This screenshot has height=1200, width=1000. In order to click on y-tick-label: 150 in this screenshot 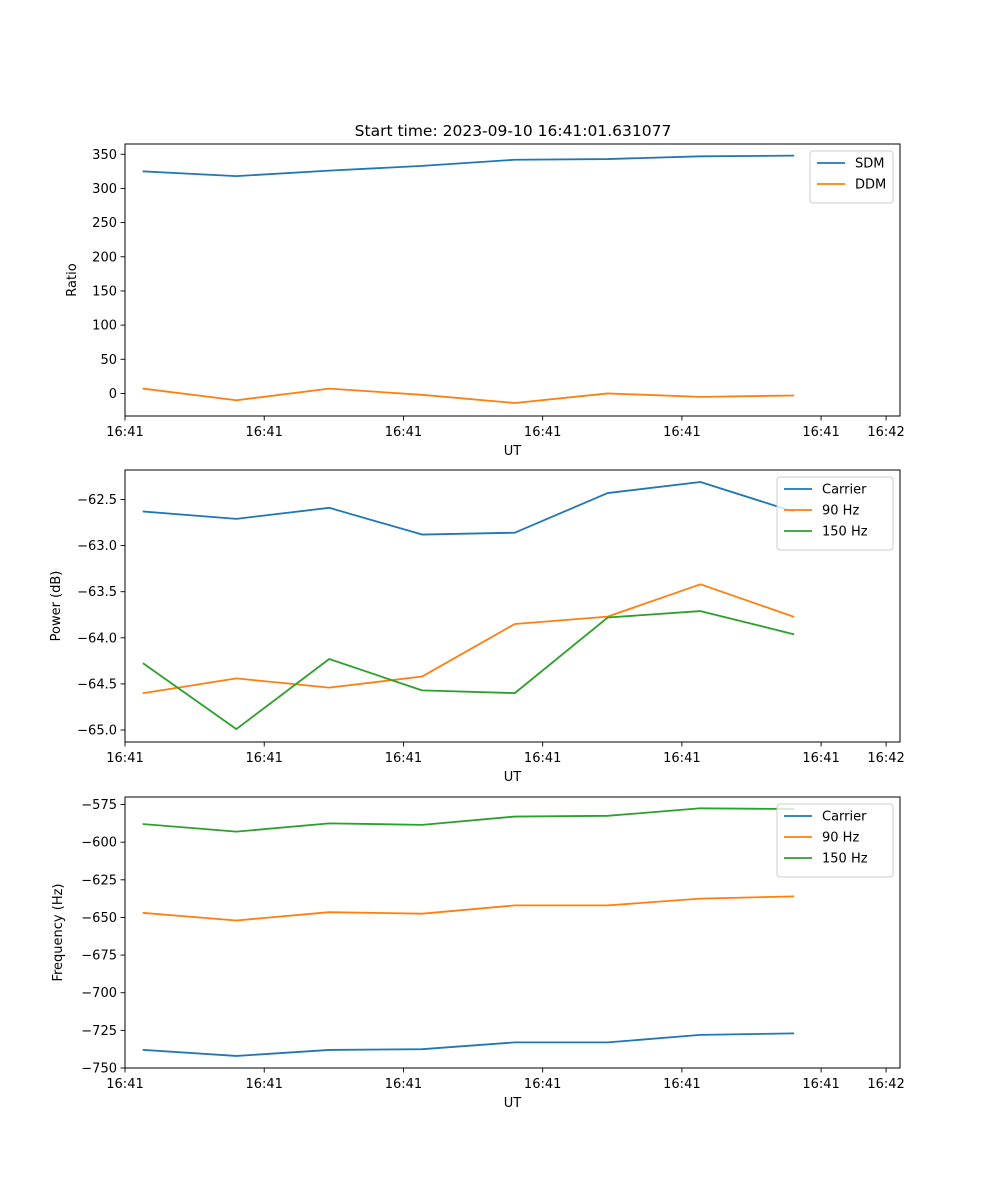, I will do `click(104, 291)`.